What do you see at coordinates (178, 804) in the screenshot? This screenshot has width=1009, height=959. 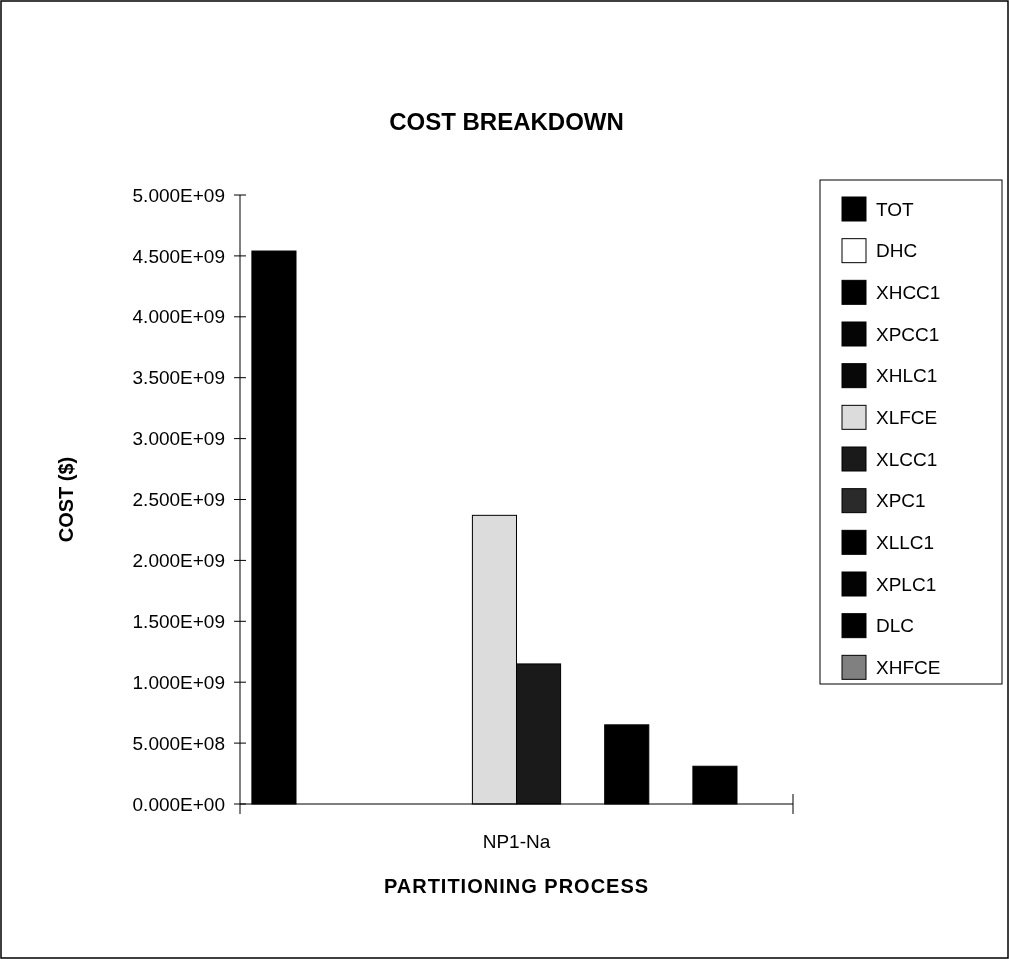 I see `y-tick-label: 0.000E+00` at bounding box center [178, 804].